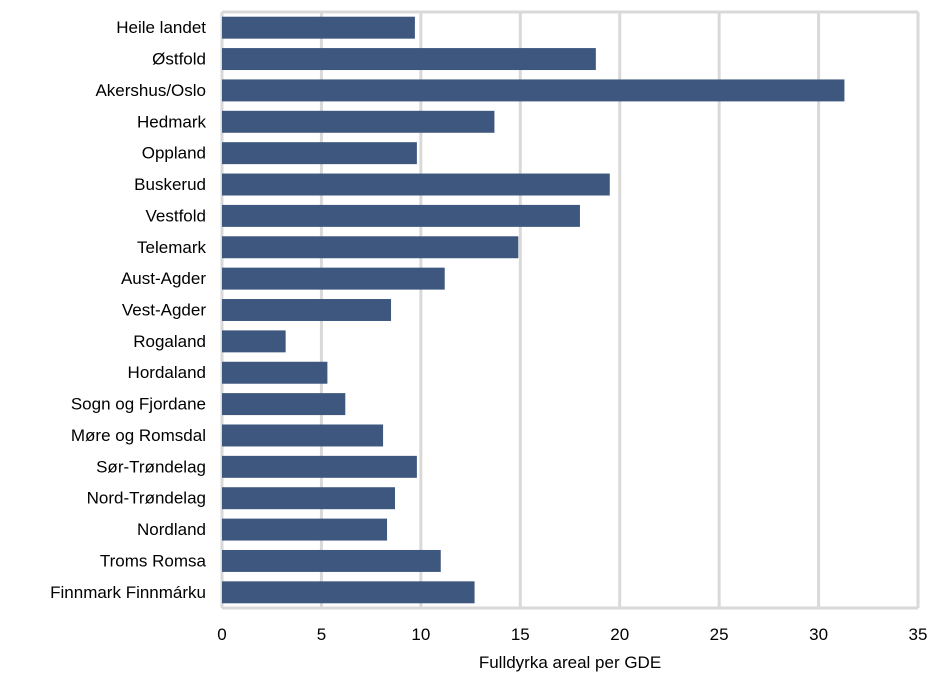  What do you see at coordinates (570, 662) in the screenshot?
I see `x-axis-title: Fulldyrka areal per GDE` at bounding box center [570, 662].